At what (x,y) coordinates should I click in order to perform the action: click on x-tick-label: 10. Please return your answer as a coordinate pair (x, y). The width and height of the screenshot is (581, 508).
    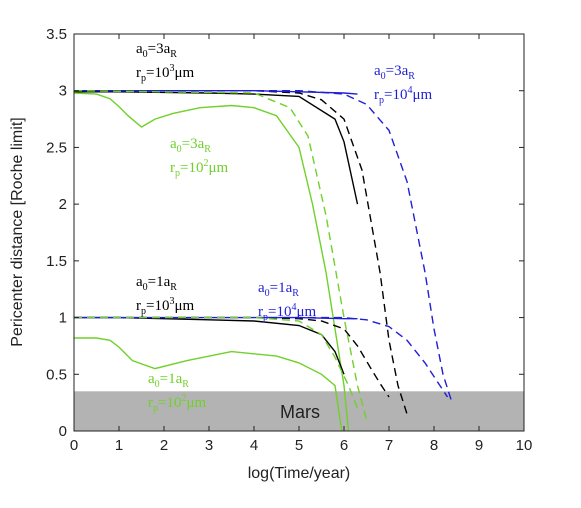
    Looking at the image, I should click on (524, 445).